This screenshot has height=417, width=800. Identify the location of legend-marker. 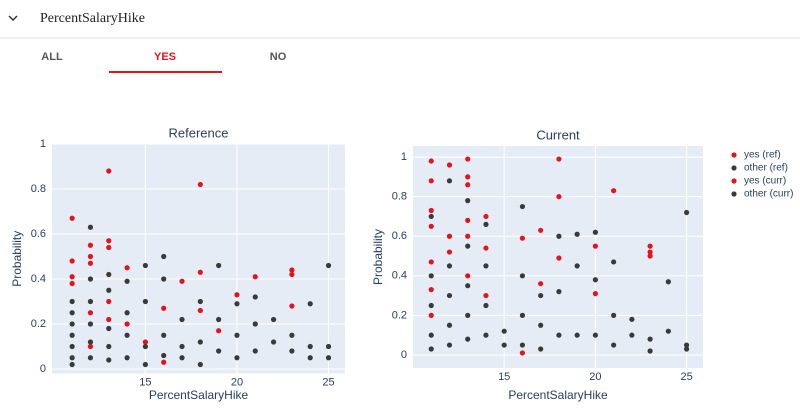
(734, 181).